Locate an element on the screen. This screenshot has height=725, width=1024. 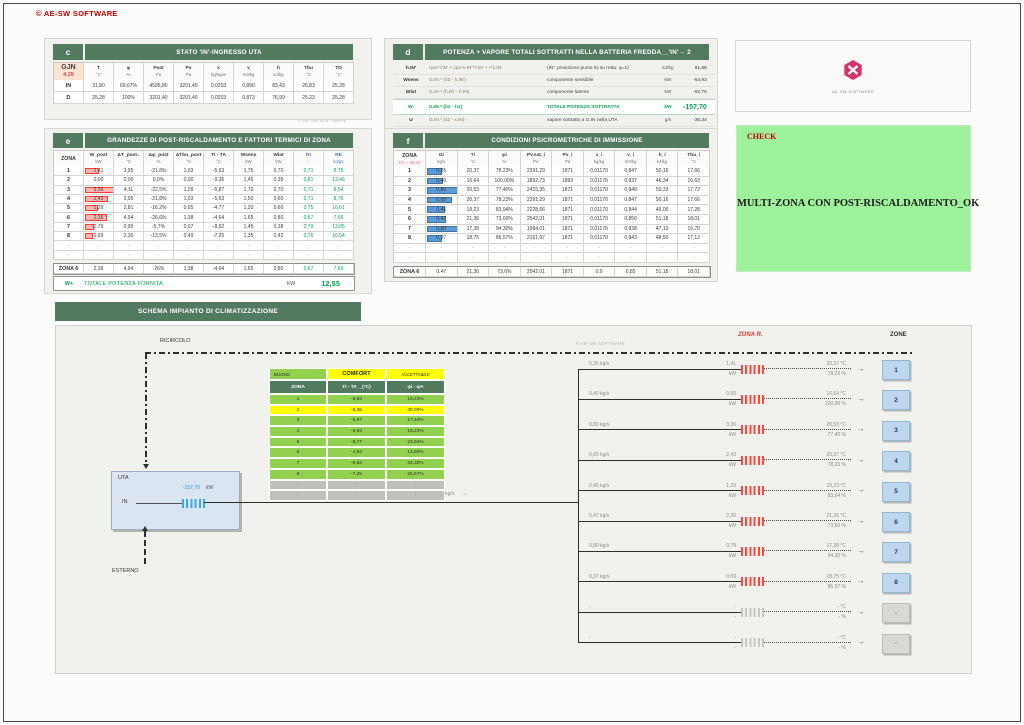
cell: 34,30% is located at coordinates (415, 463).